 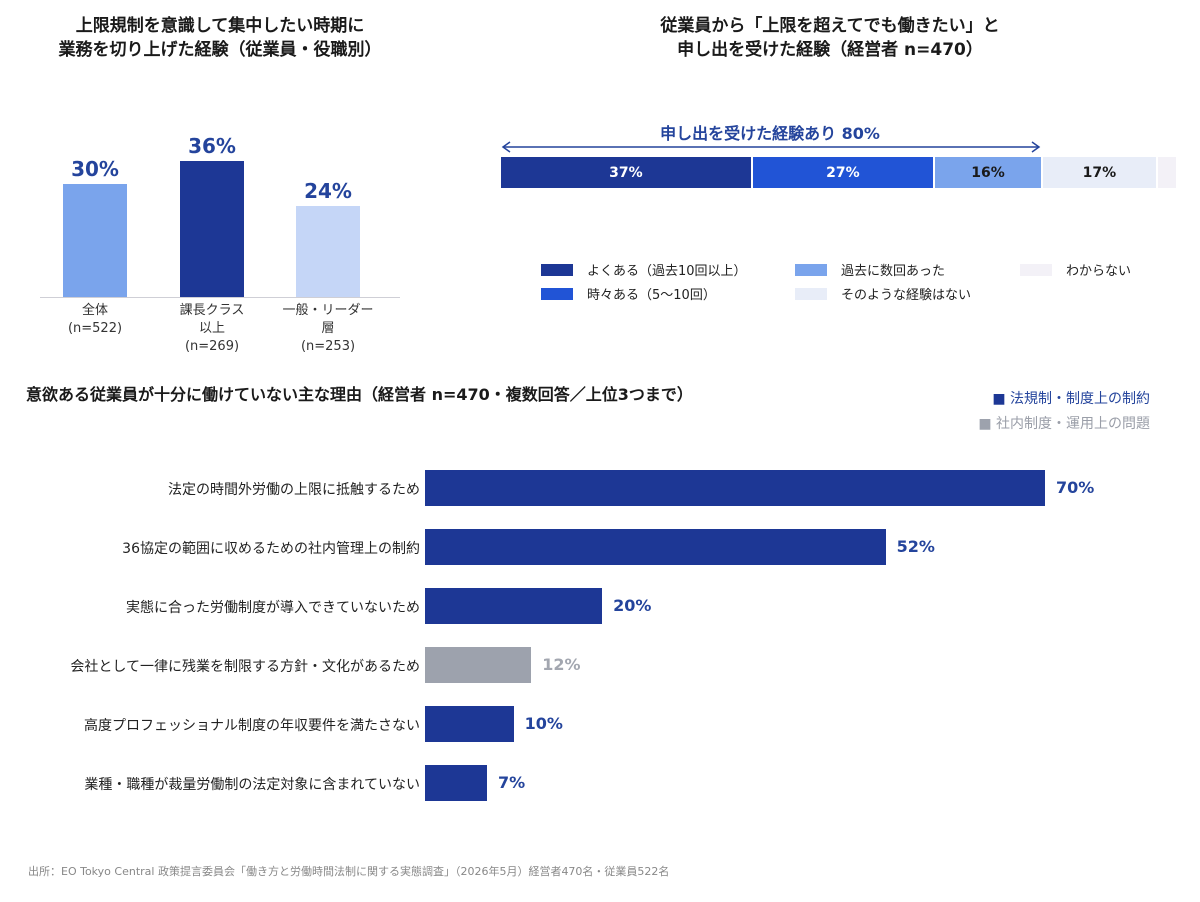 I want to click on reason-value-label: 70%, so click(x=1075, y=487).